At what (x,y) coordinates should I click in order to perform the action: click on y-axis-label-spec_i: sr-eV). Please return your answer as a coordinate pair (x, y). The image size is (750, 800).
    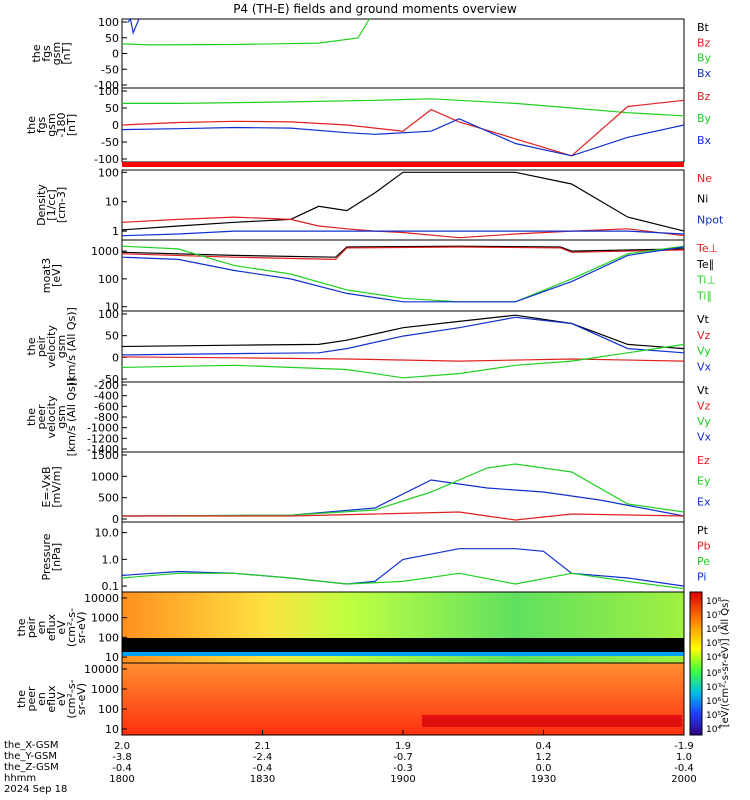
    Looking at the image, I should click on (81, 627).